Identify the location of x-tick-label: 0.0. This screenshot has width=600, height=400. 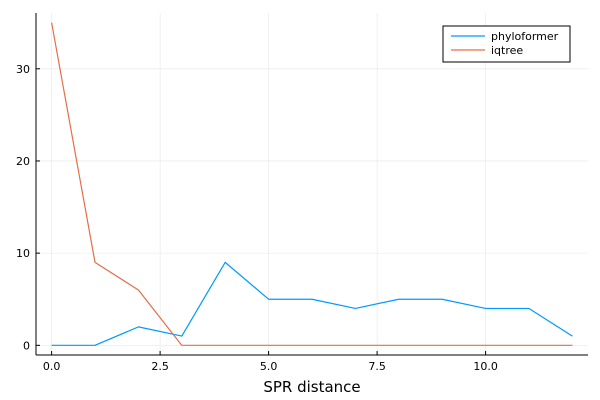
(52, 366).